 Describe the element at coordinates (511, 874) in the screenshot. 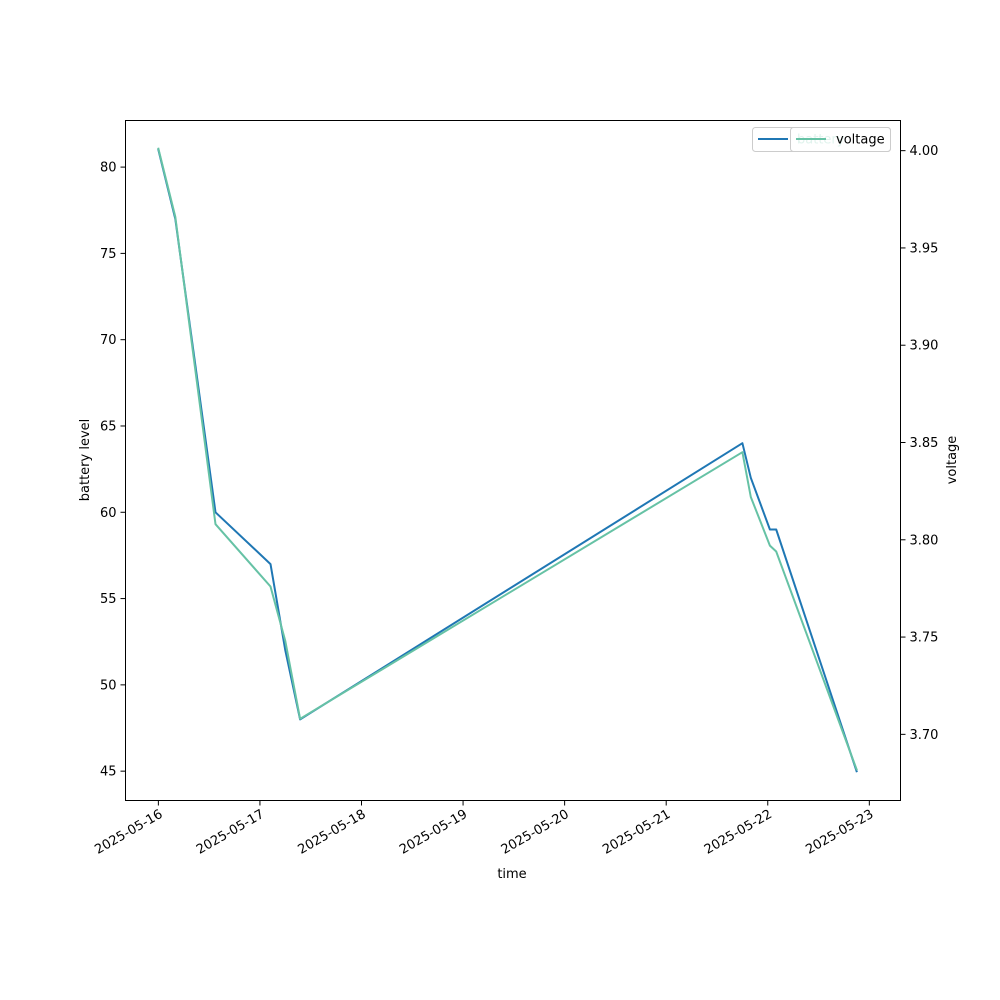

I see `x-axis-title: time` at that location.